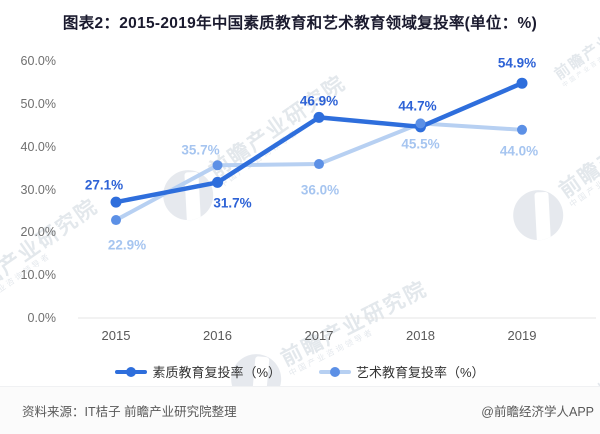 This screenshot has height=434, width=600. Describe the element at coordinates (200, 150) in the screenshot. I see `data-value-label: 35.7%` at that location.